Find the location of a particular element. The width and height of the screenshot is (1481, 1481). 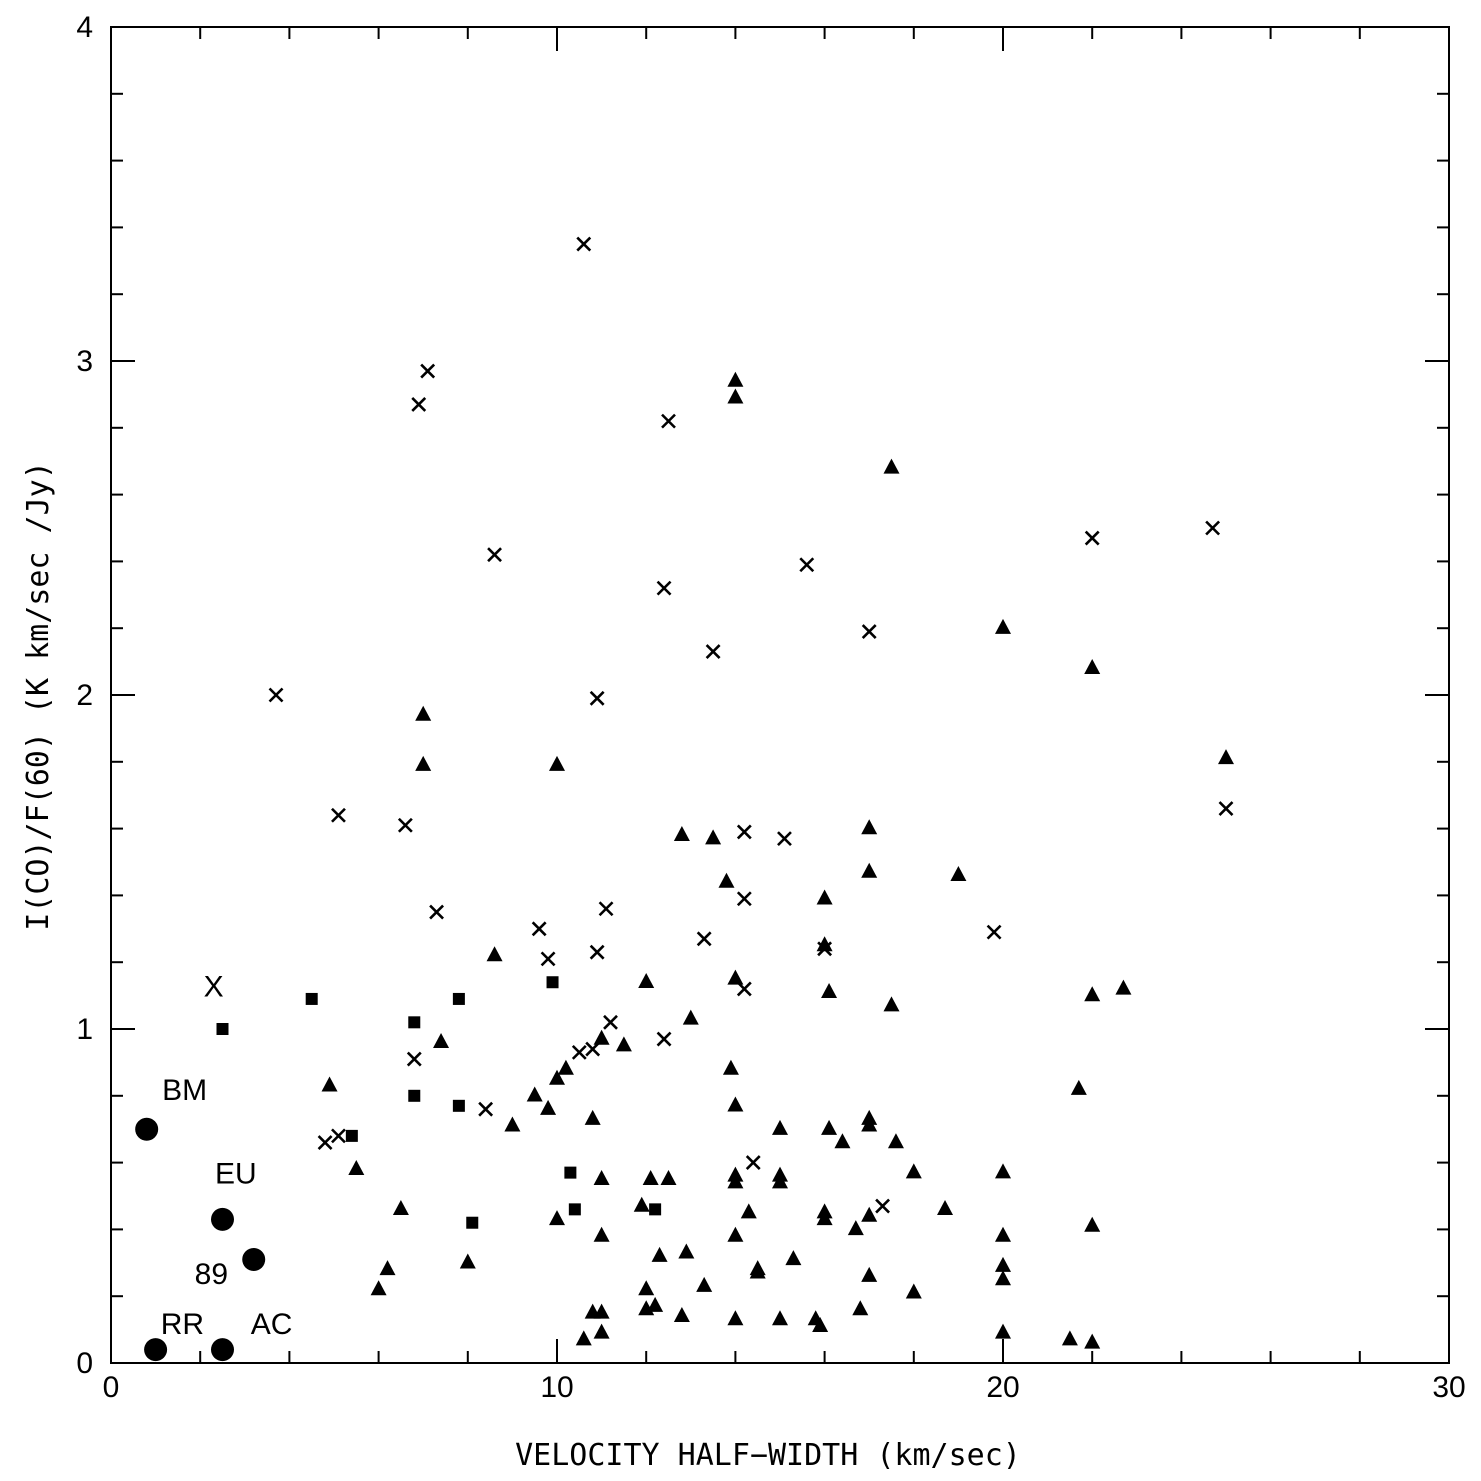

x-axis-title: VELOCITY HALF−WIDTH (km/sec) is located at coordinates (768, 1455).